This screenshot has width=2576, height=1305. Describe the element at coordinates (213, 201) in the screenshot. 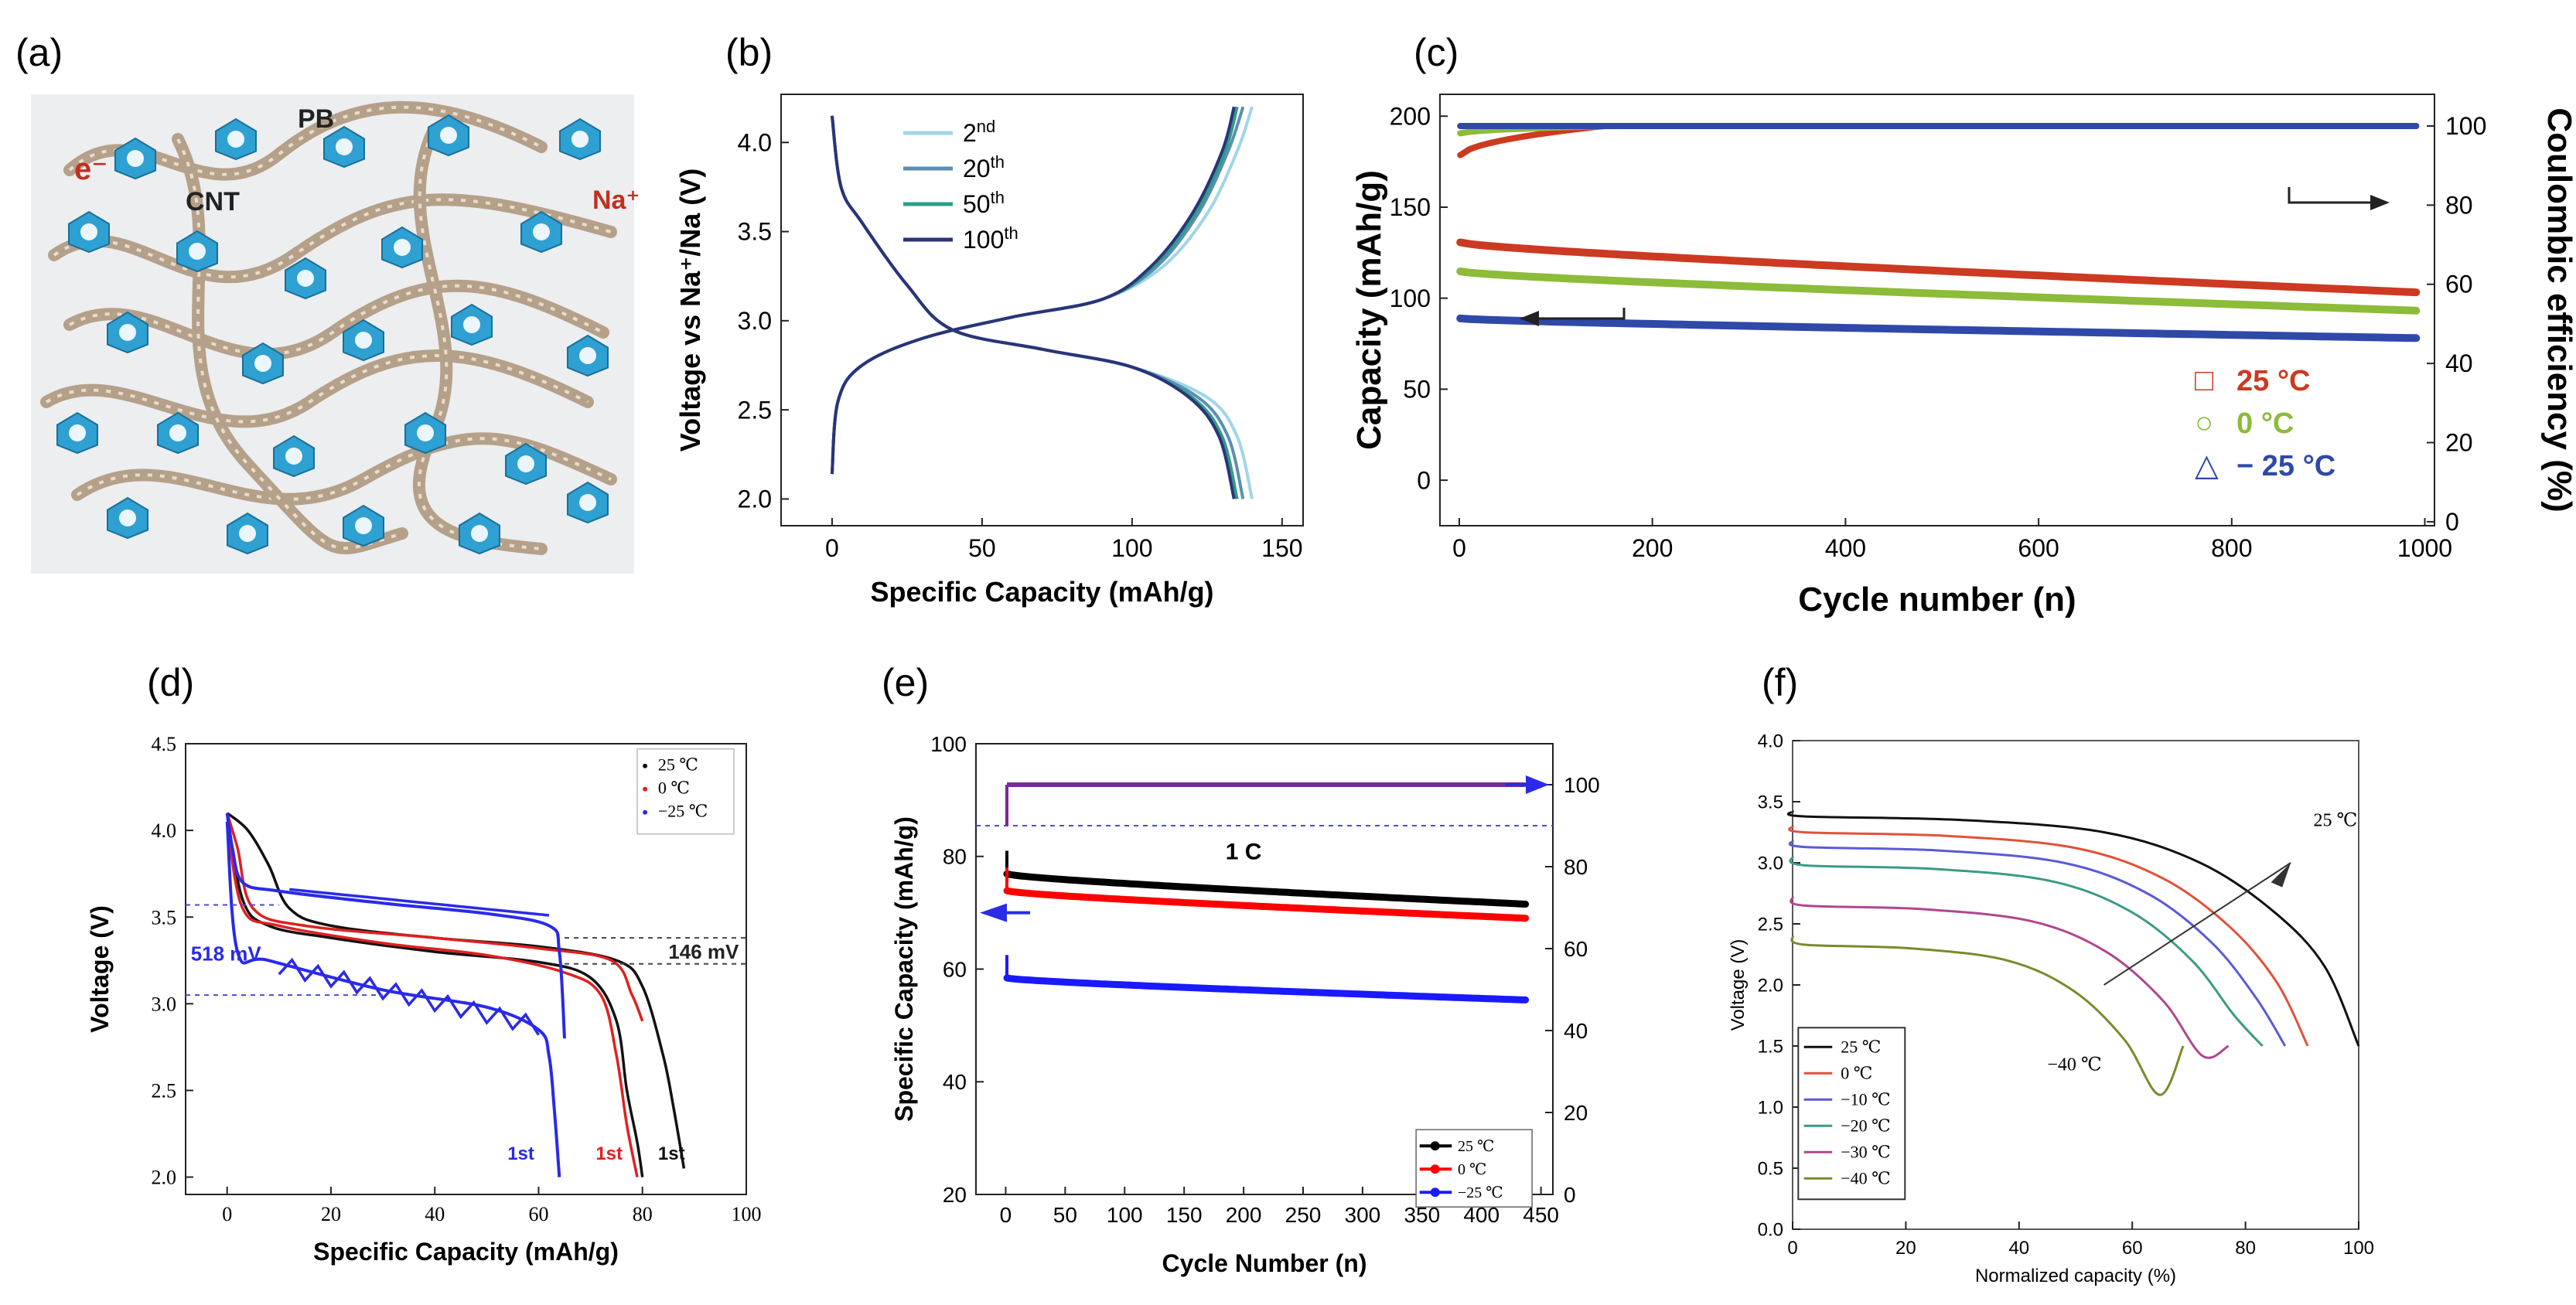

I see `label-cnt: CNT` at that location.